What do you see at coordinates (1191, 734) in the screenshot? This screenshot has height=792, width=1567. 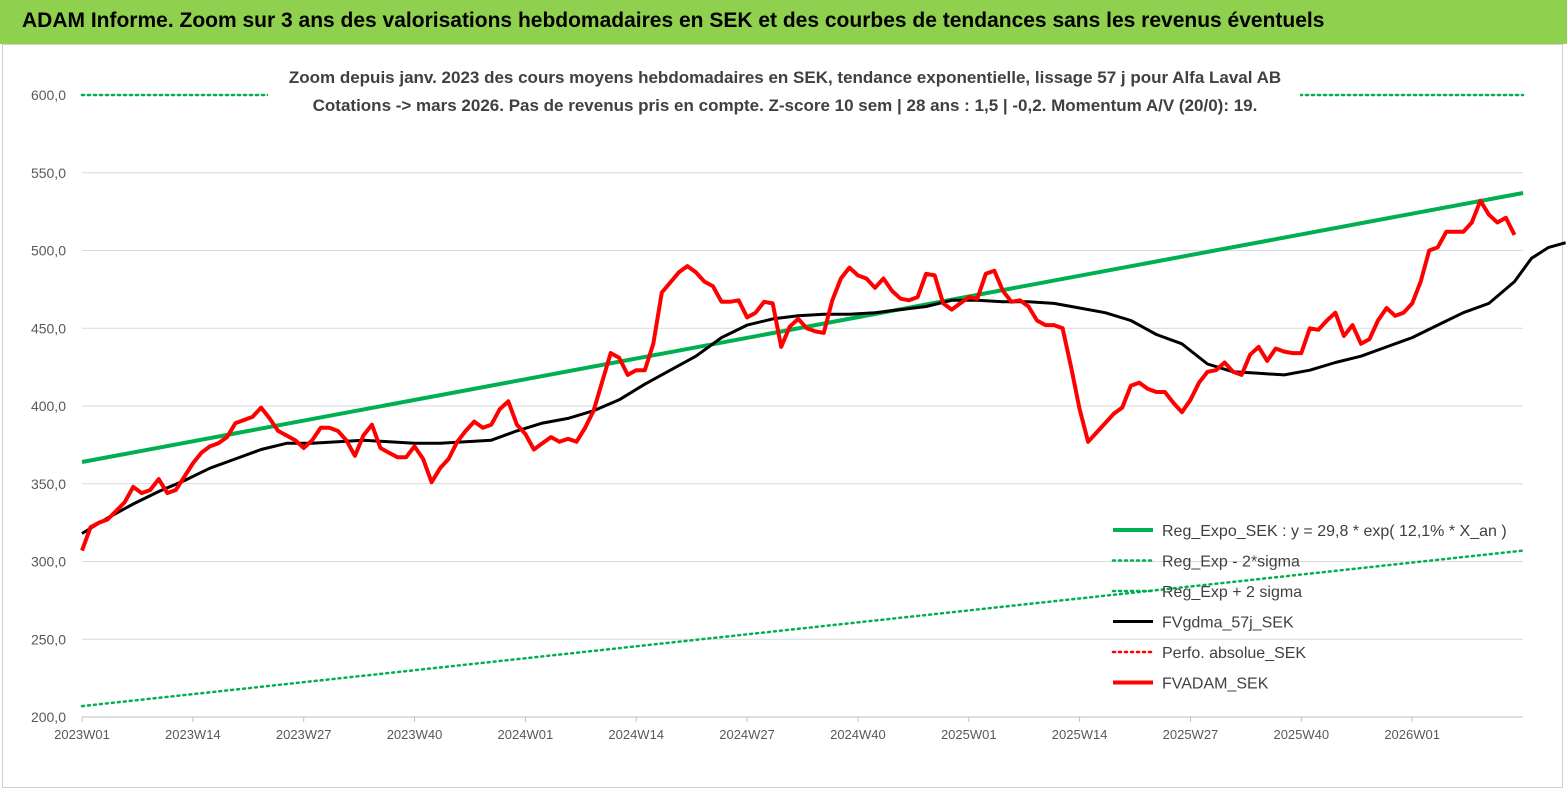 I see `x-tick-label: 2025W27` at bounding box center [1191, 734].